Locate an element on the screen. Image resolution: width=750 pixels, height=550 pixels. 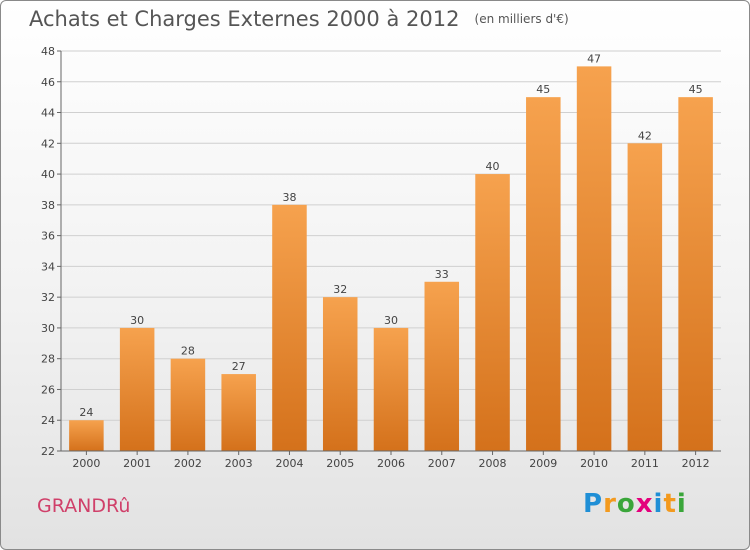
y-tick-label-32: 32 is located at coordinates (48, 297).